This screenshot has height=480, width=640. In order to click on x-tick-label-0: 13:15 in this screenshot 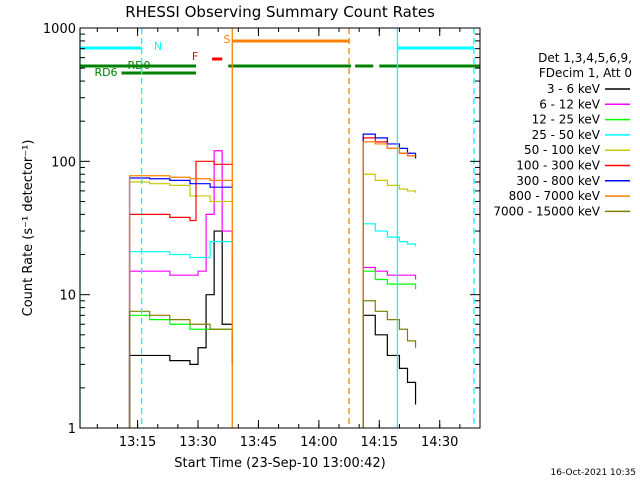, I will do `click(137, 442)`.